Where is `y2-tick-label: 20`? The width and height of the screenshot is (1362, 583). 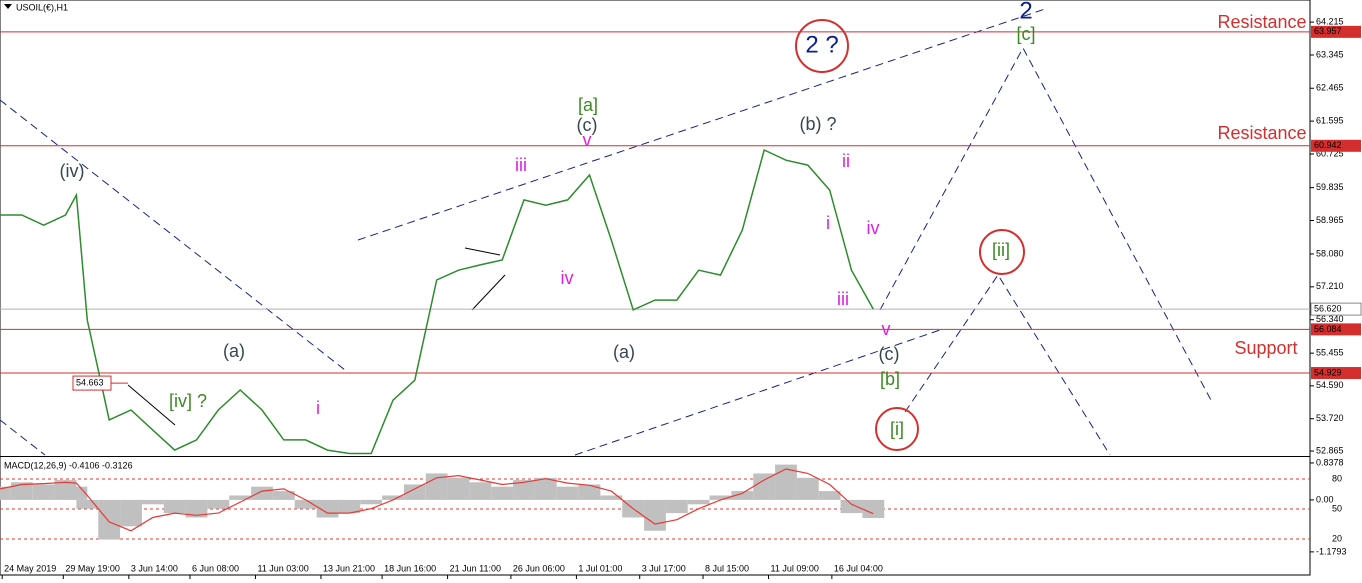
y2-tick-label: 20 is located at coordinates (1337, 538).